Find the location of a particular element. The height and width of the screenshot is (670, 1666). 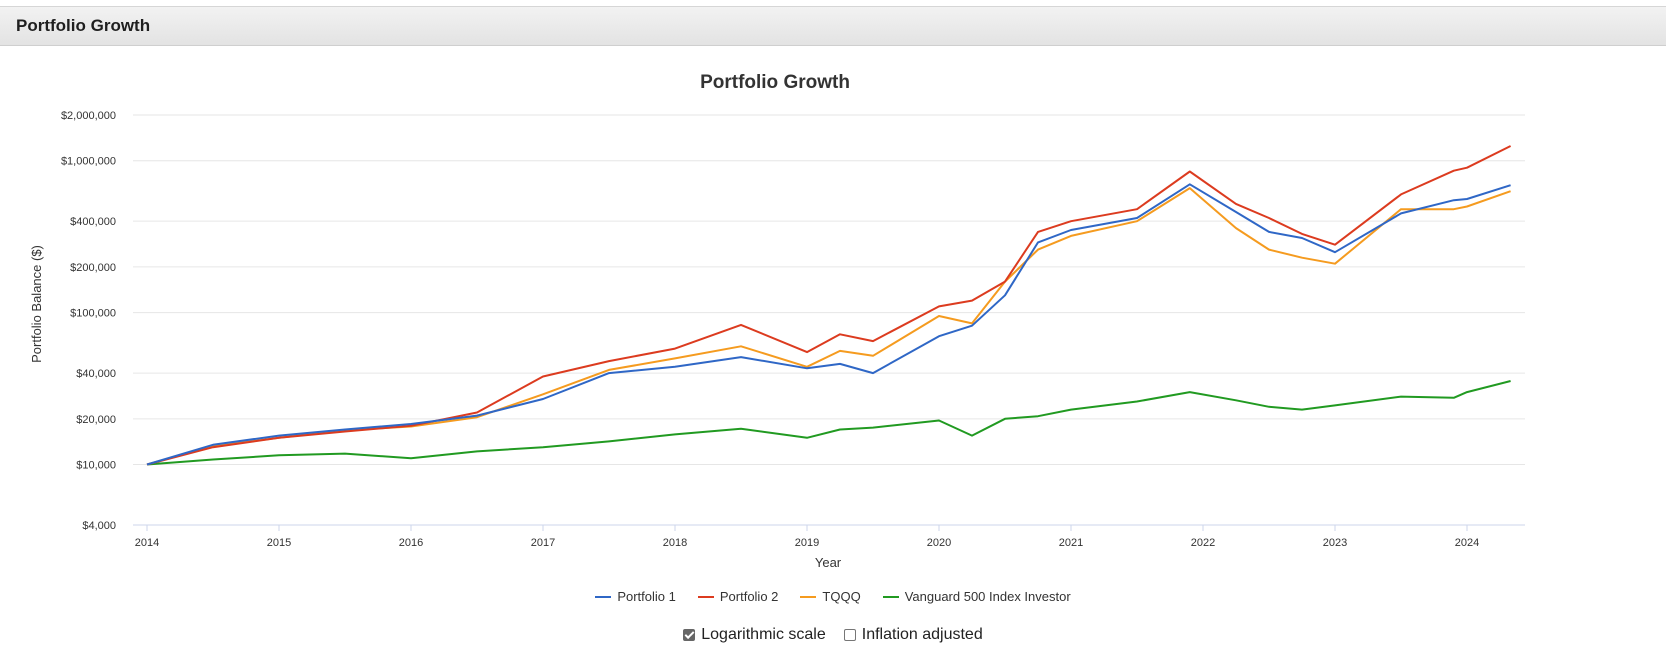

panel-header: Portfolio Growth is located at coordinates (833, 26).